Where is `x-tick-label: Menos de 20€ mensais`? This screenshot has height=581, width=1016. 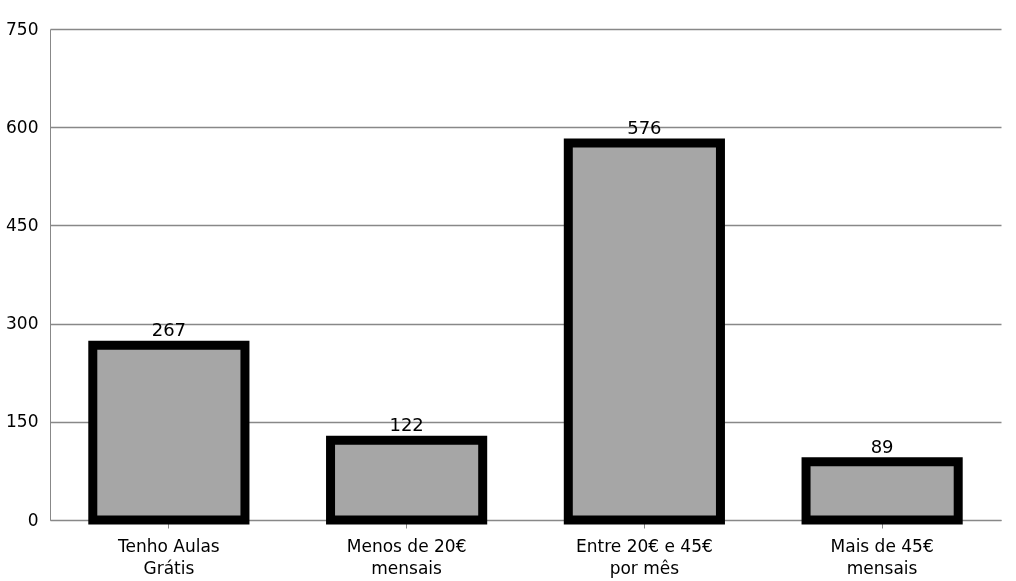 x-tick-label: Menos de 20€ mensais is located at coordinates (406, 556).